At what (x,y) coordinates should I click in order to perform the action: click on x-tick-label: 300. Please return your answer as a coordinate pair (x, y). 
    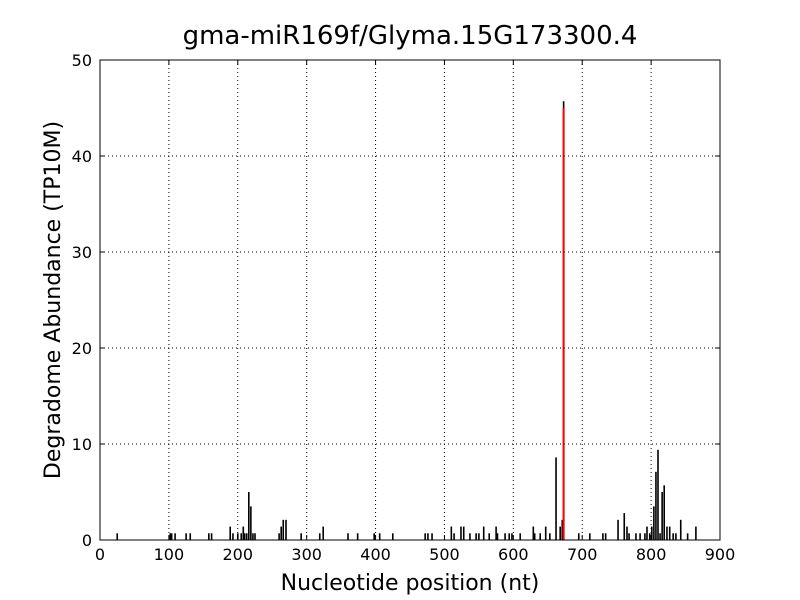
    Looking at the image, I should click on (306, 554).